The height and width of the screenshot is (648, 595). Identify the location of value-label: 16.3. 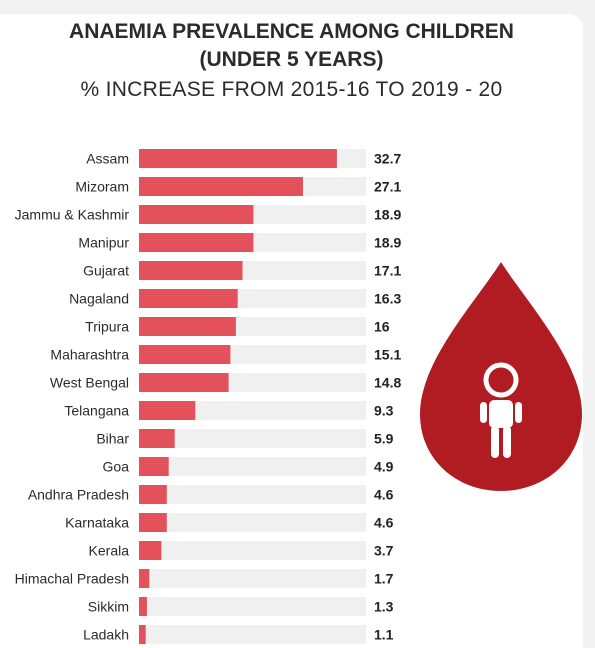
(387, 299).